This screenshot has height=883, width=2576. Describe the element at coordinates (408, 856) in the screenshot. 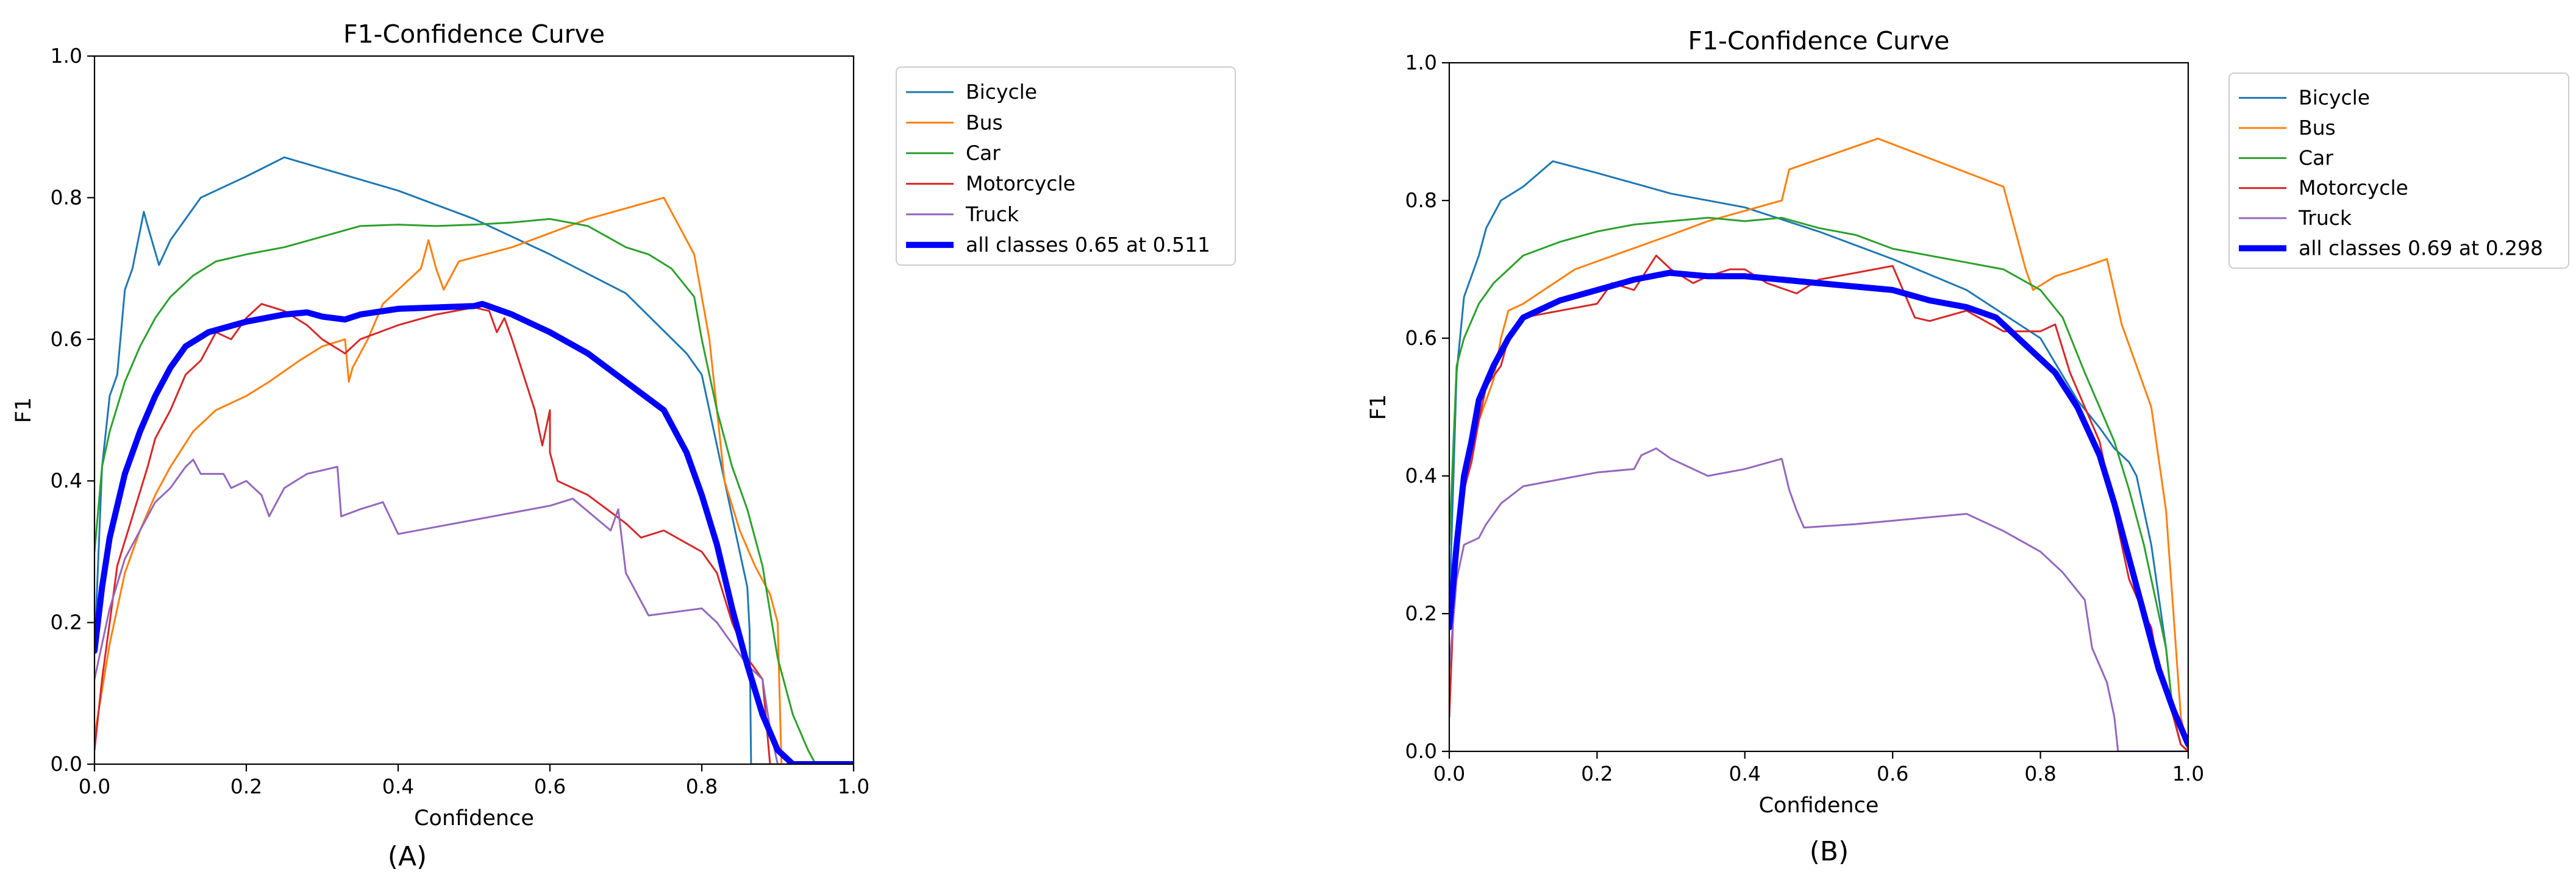

I see `panel-label: (A)` at that location.